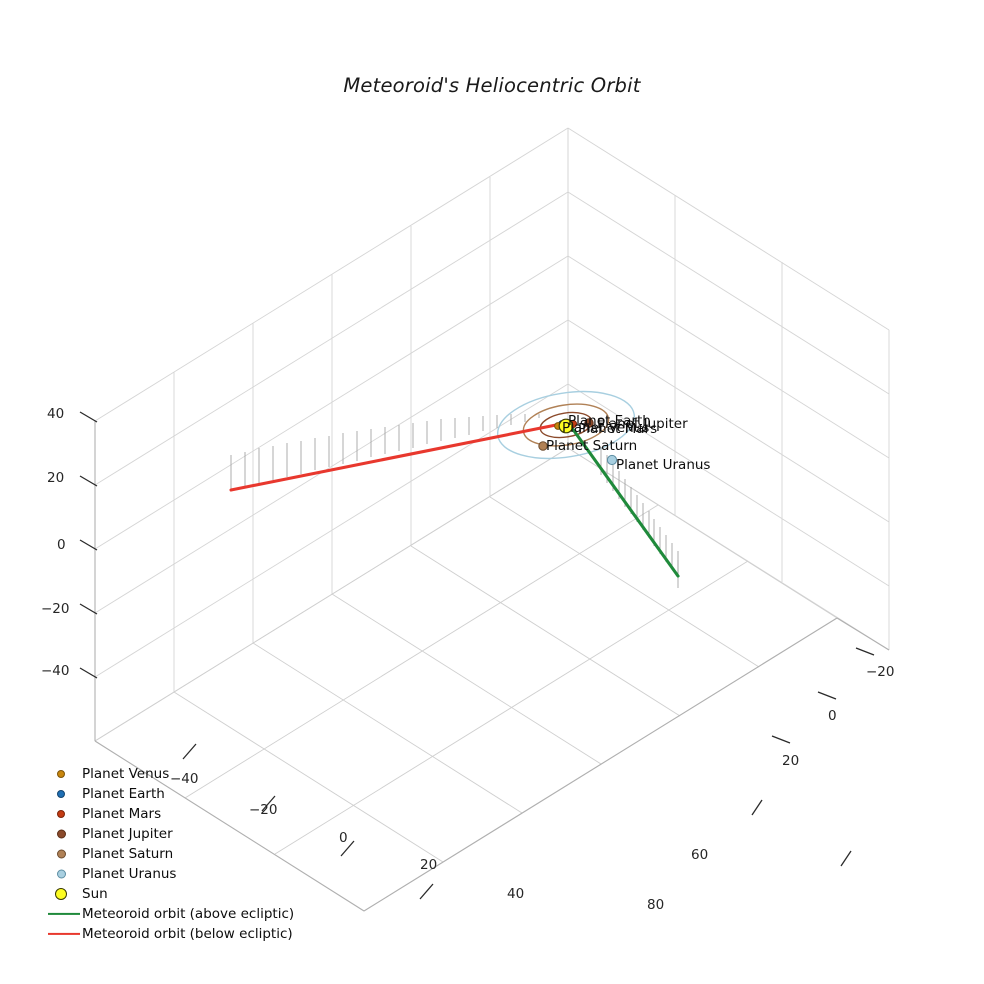 The height and width of the screenshot is (984, 984). Describe the element at coordinates (64, 874) in the screenshot. I see `legend-marker-uranus-icon` at that location.